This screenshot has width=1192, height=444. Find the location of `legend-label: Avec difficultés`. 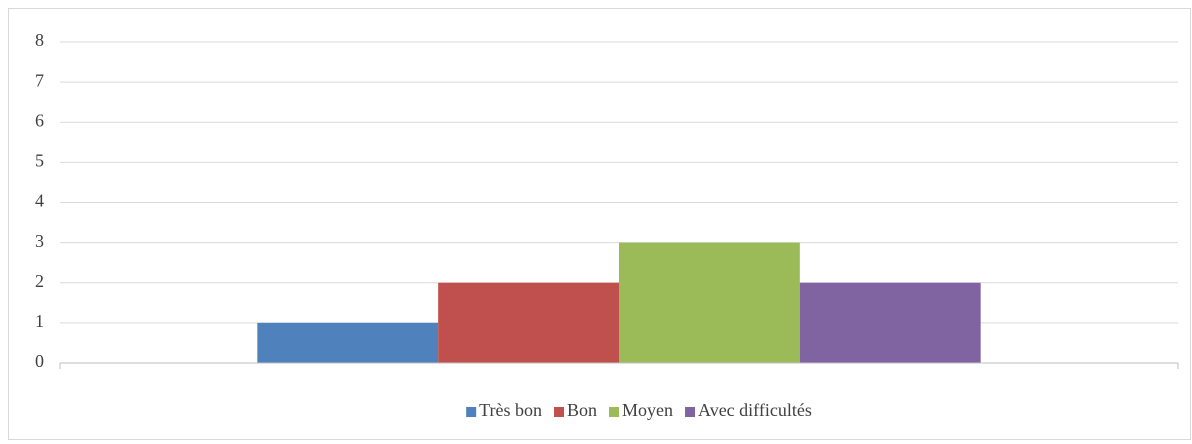

legend-label: Avec difficultés is located at coordinates (755, 410).